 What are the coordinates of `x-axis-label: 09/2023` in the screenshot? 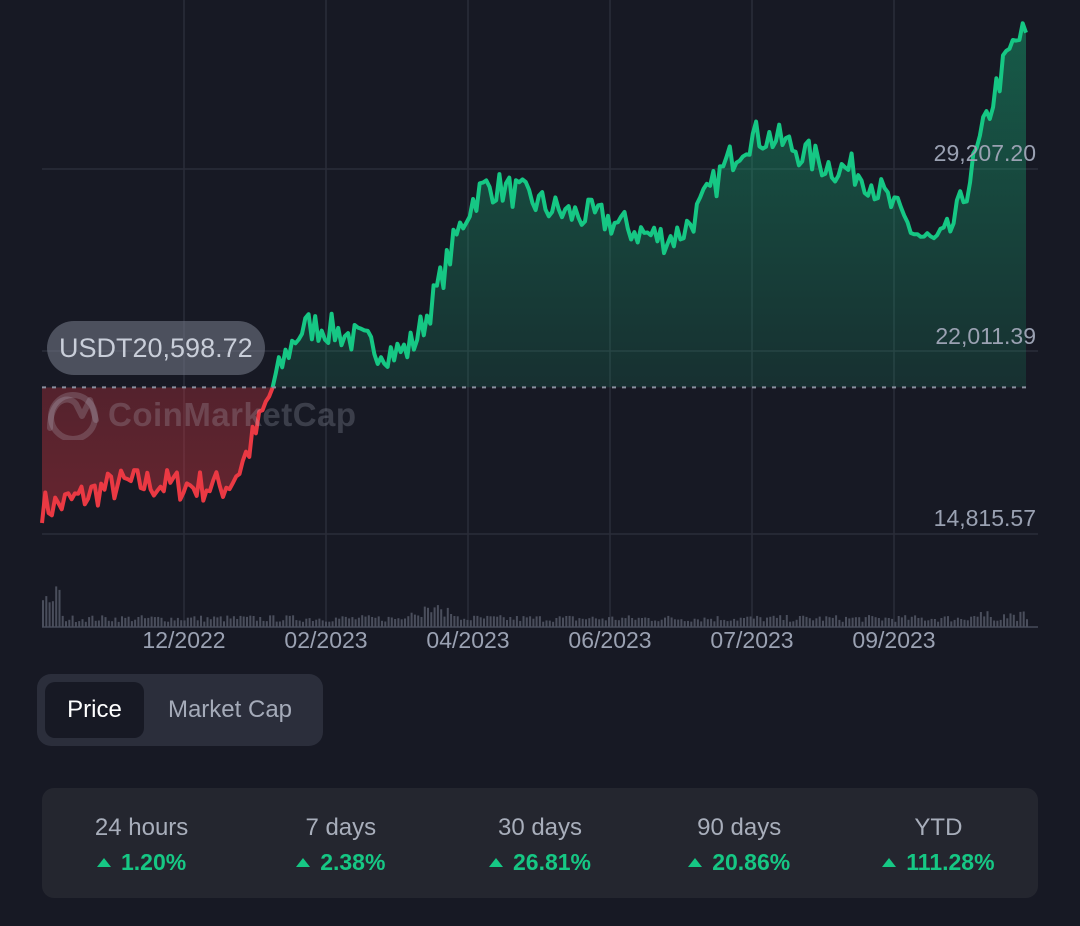 It's located at (894, 640).